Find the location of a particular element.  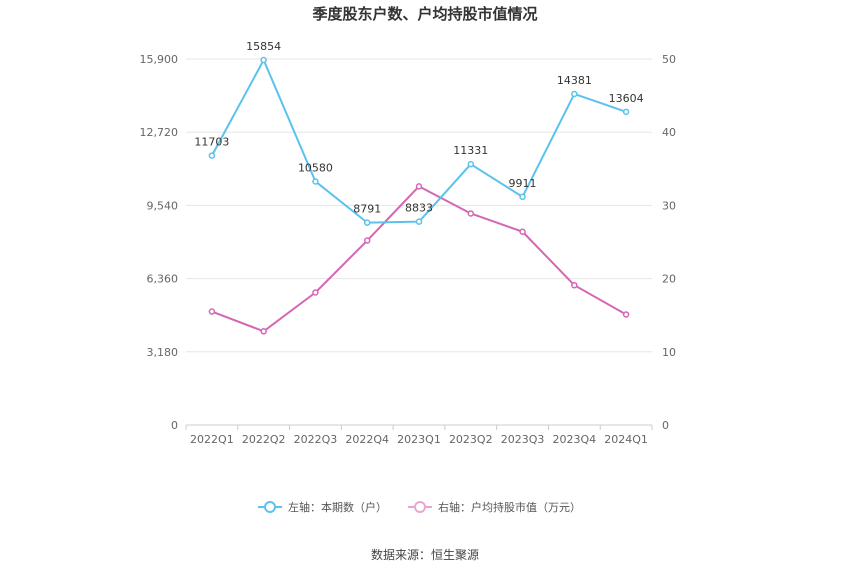

right-tick-label: 40 is located at coordinates (669, 132).